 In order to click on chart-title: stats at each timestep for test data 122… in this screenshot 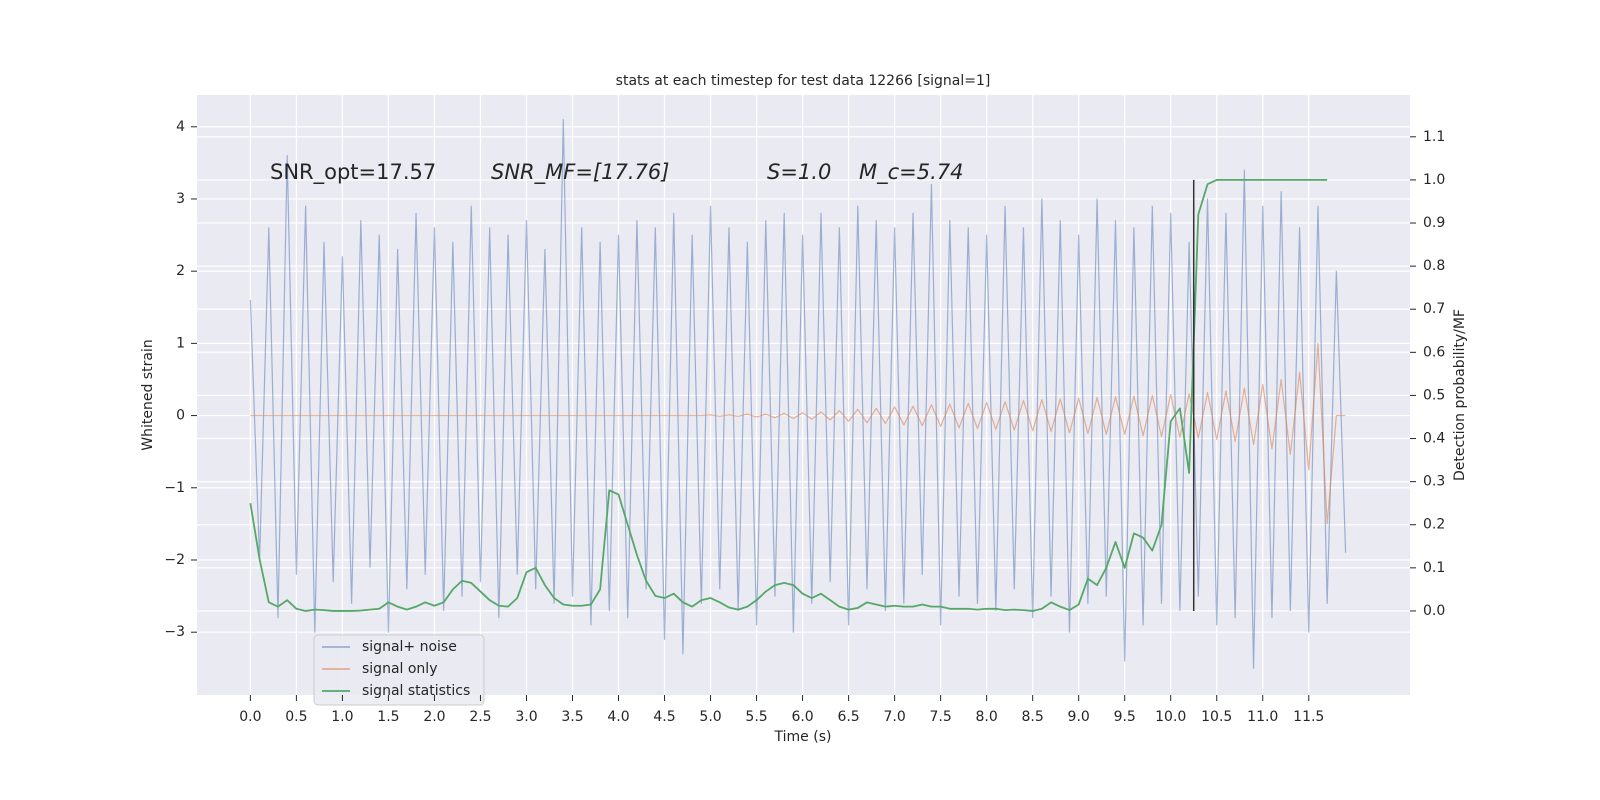, I will do `click(803, 81)`.